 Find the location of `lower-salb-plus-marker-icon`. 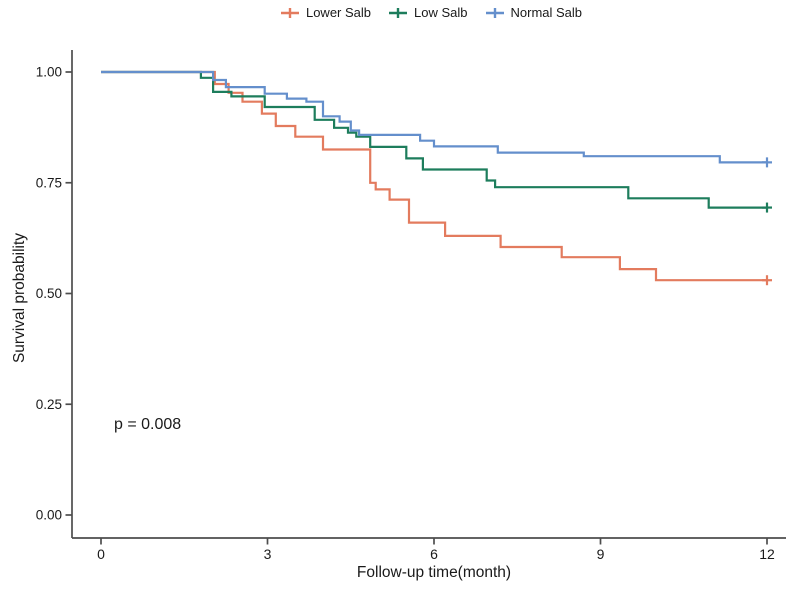

lower-salb-plus-marker-icon is located at coordinates (289, 12).